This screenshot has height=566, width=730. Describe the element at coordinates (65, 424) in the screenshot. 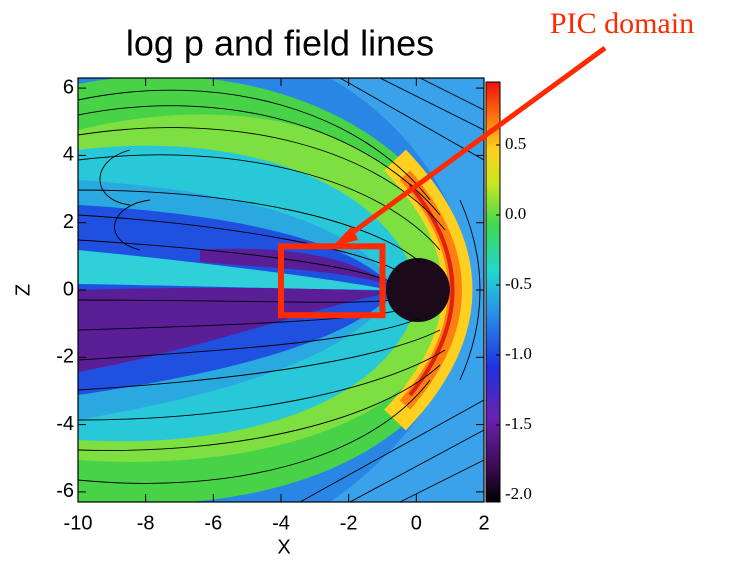

I see `y-tick-label: -4` at that location.